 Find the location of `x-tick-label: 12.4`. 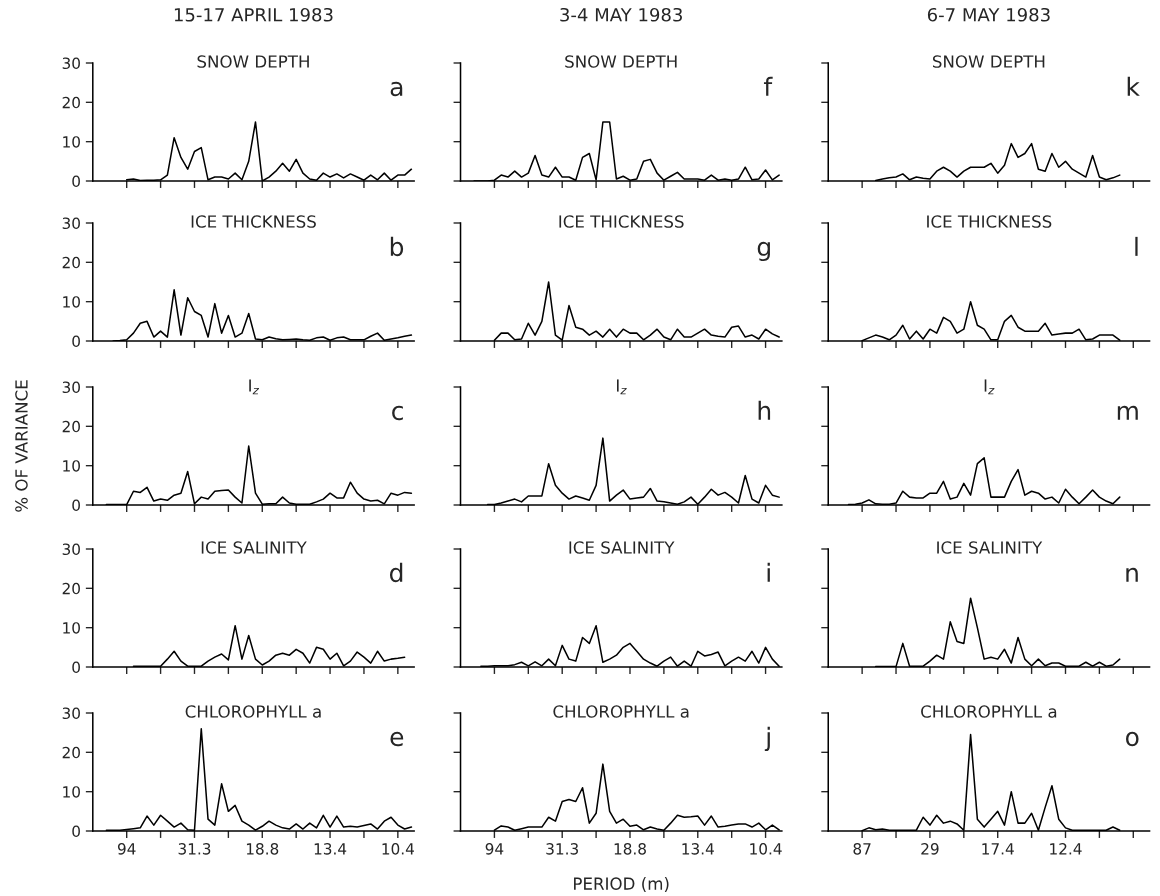

x-tick-label: 12.4 is located at coordinates (1066, 849).